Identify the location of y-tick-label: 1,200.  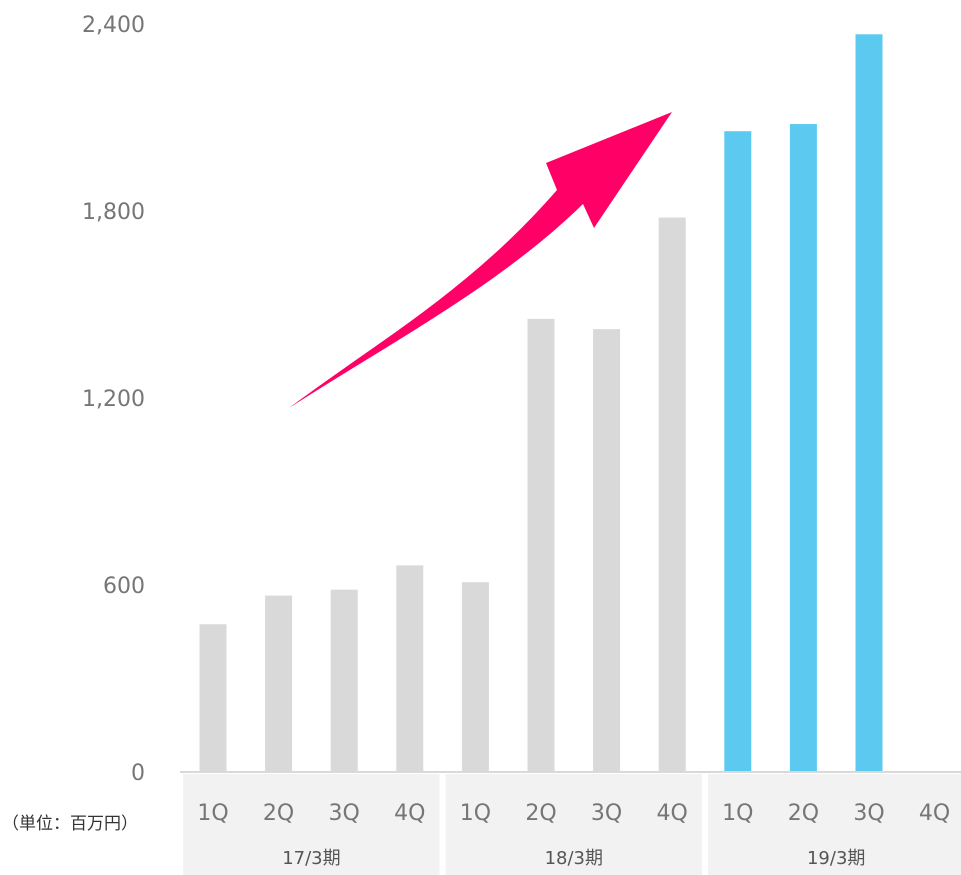
(113, 399).